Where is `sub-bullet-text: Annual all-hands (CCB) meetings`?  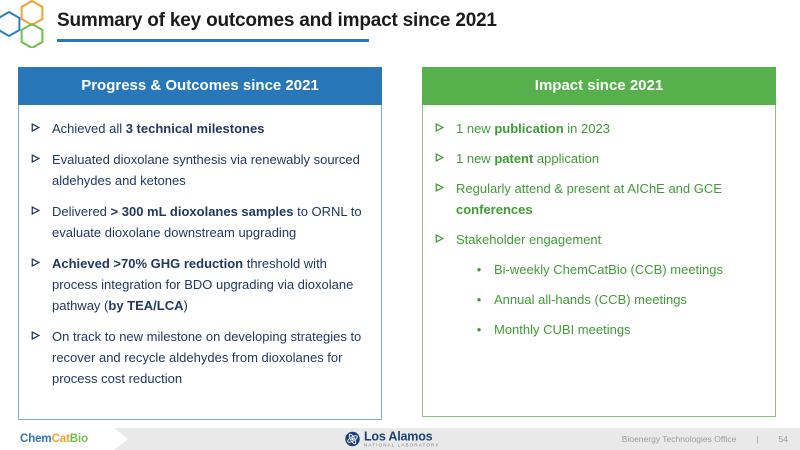 sub-bullet-text: Annual all-hands (CCB) meetings is located at coordinates (590, 299).